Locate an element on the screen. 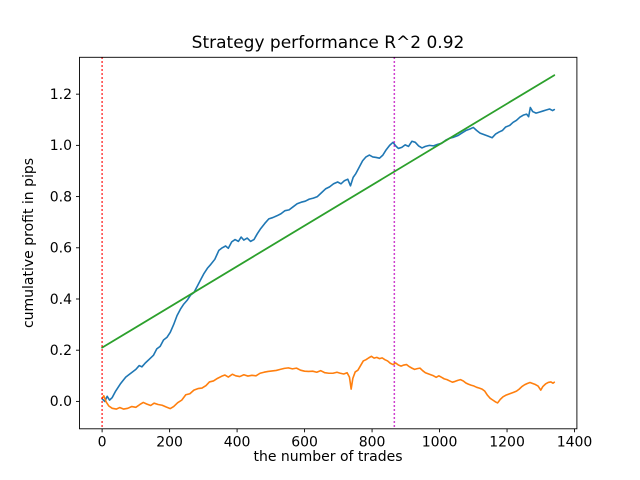  x-tick-label: 1400 is located at coordinates (575, 442).